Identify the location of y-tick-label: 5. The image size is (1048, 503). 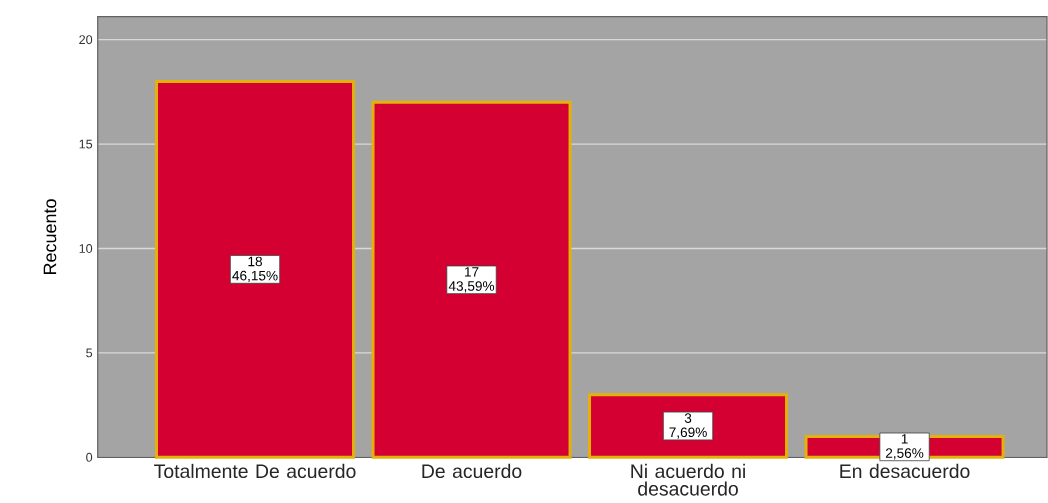
(89, 353).